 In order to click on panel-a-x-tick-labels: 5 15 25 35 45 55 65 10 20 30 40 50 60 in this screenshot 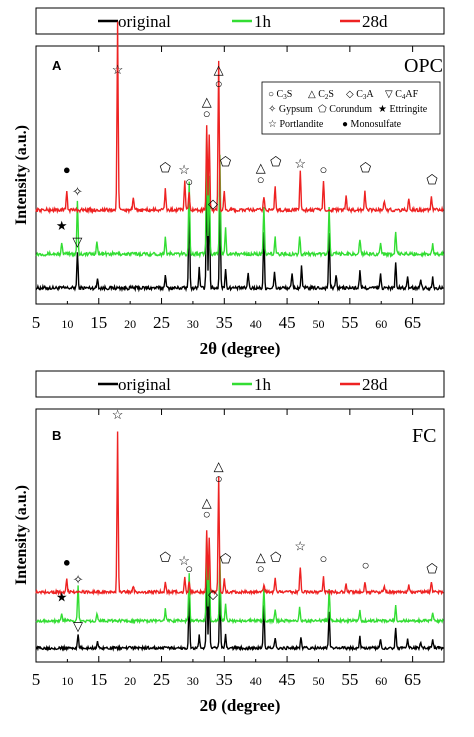, I will do `click(226, 322)`.